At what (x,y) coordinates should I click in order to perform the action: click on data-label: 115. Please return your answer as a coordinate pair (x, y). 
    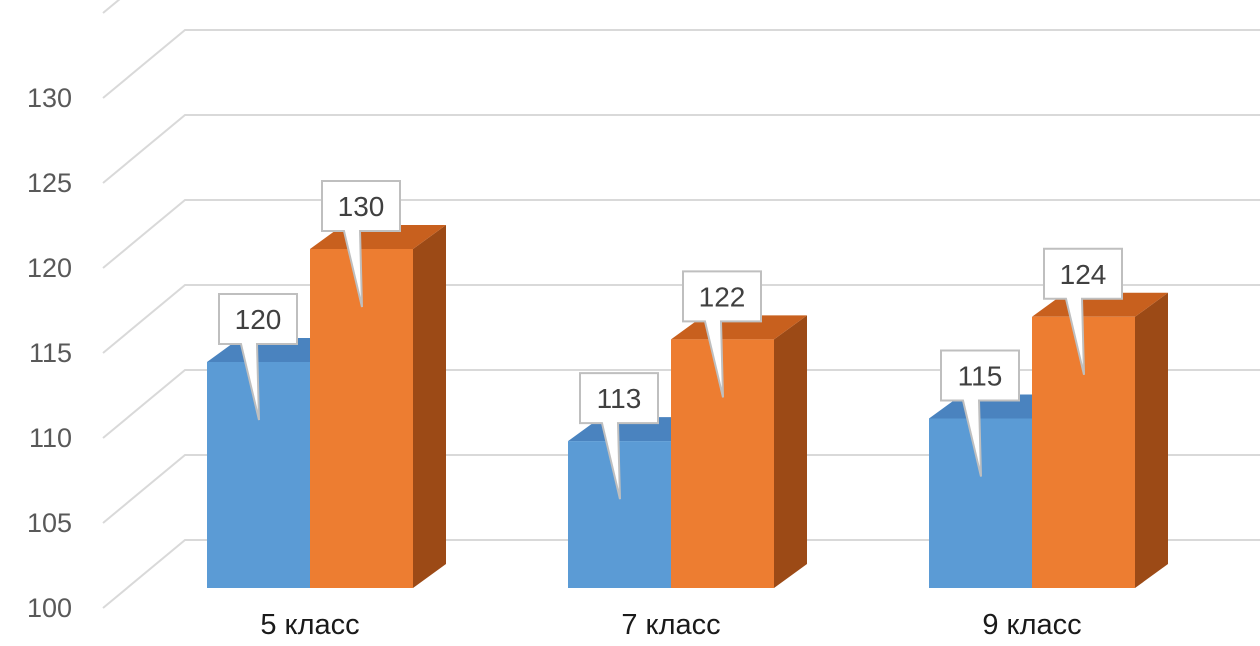
    Looking at the image, I should click on (980, 413).